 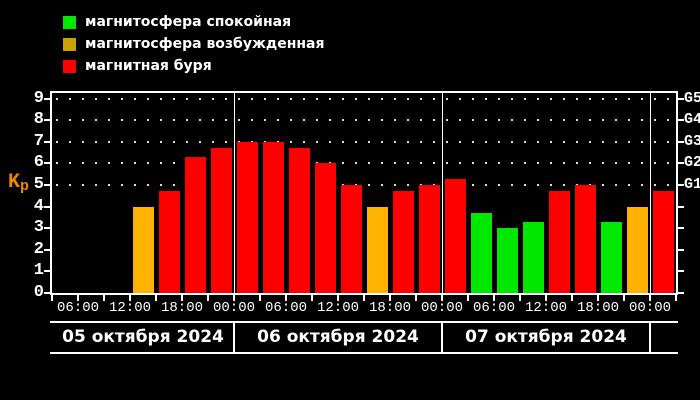 What do you see at coordinates (364, 322) in the screenshot?
I see `date-band-top-line` at bounding box center [364, 322].